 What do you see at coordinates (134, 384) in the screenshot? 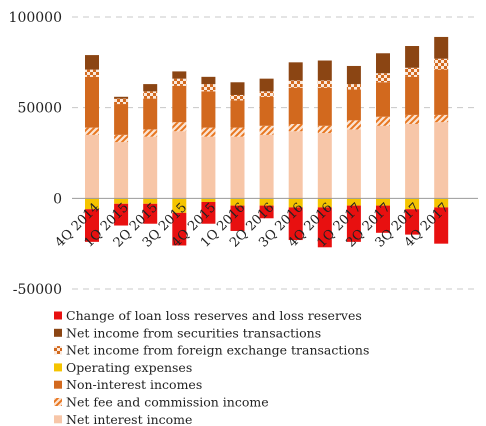
I see `legend-label: Non-interest incomes` at bounding box center [134, 384].